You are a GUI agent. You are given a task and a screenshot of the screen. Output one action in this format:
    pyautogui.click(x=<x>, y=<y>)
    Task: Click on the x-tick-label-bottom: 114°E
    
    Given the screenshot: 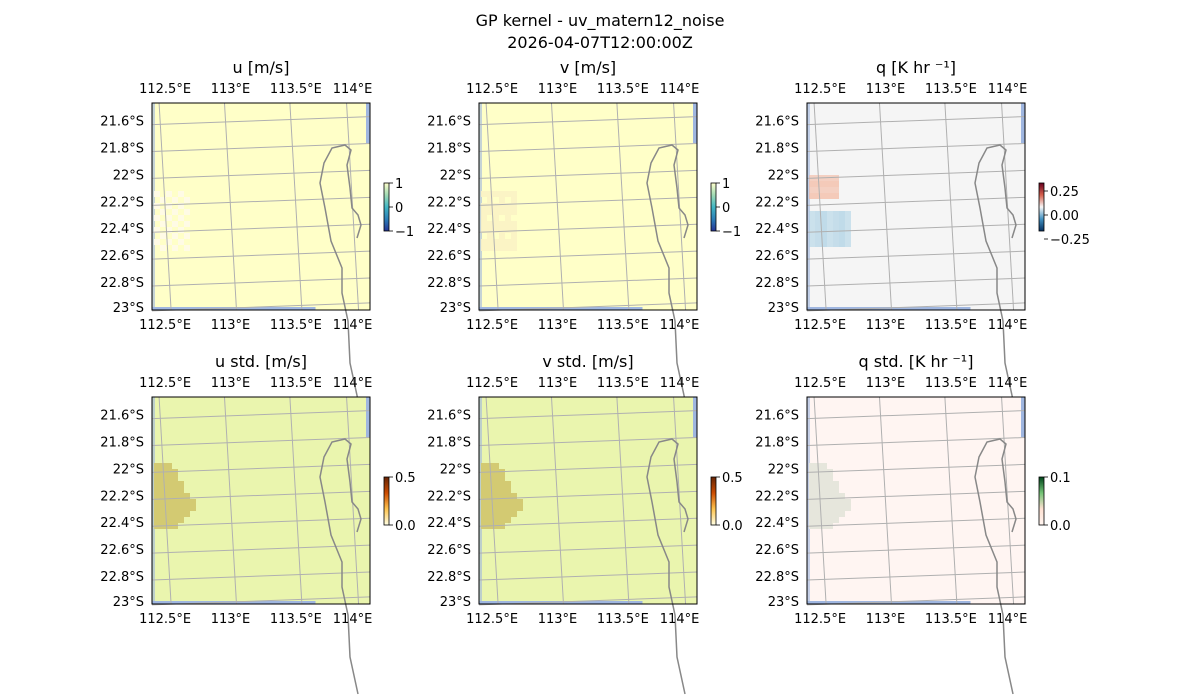 What is the action you would take?
    pyautogui.click(x=1008, y=619)
    